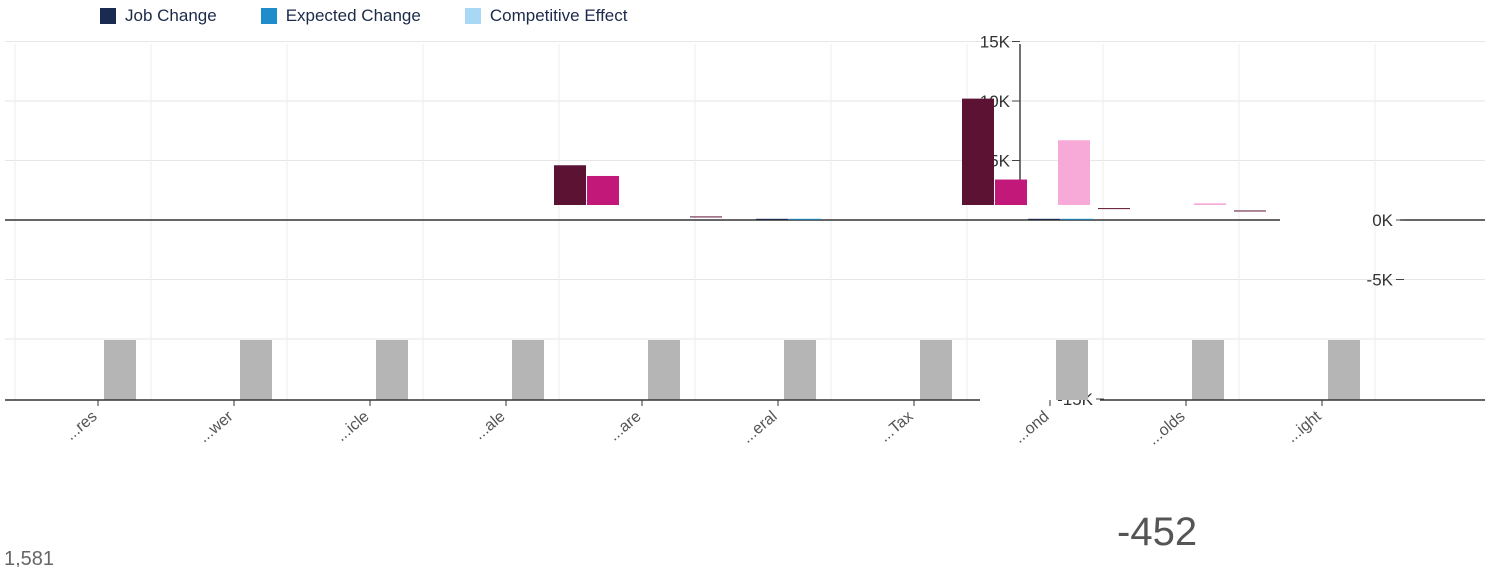 The image size is (1496, 567). I want to click on bar-s0-c7, so click(978, 151).